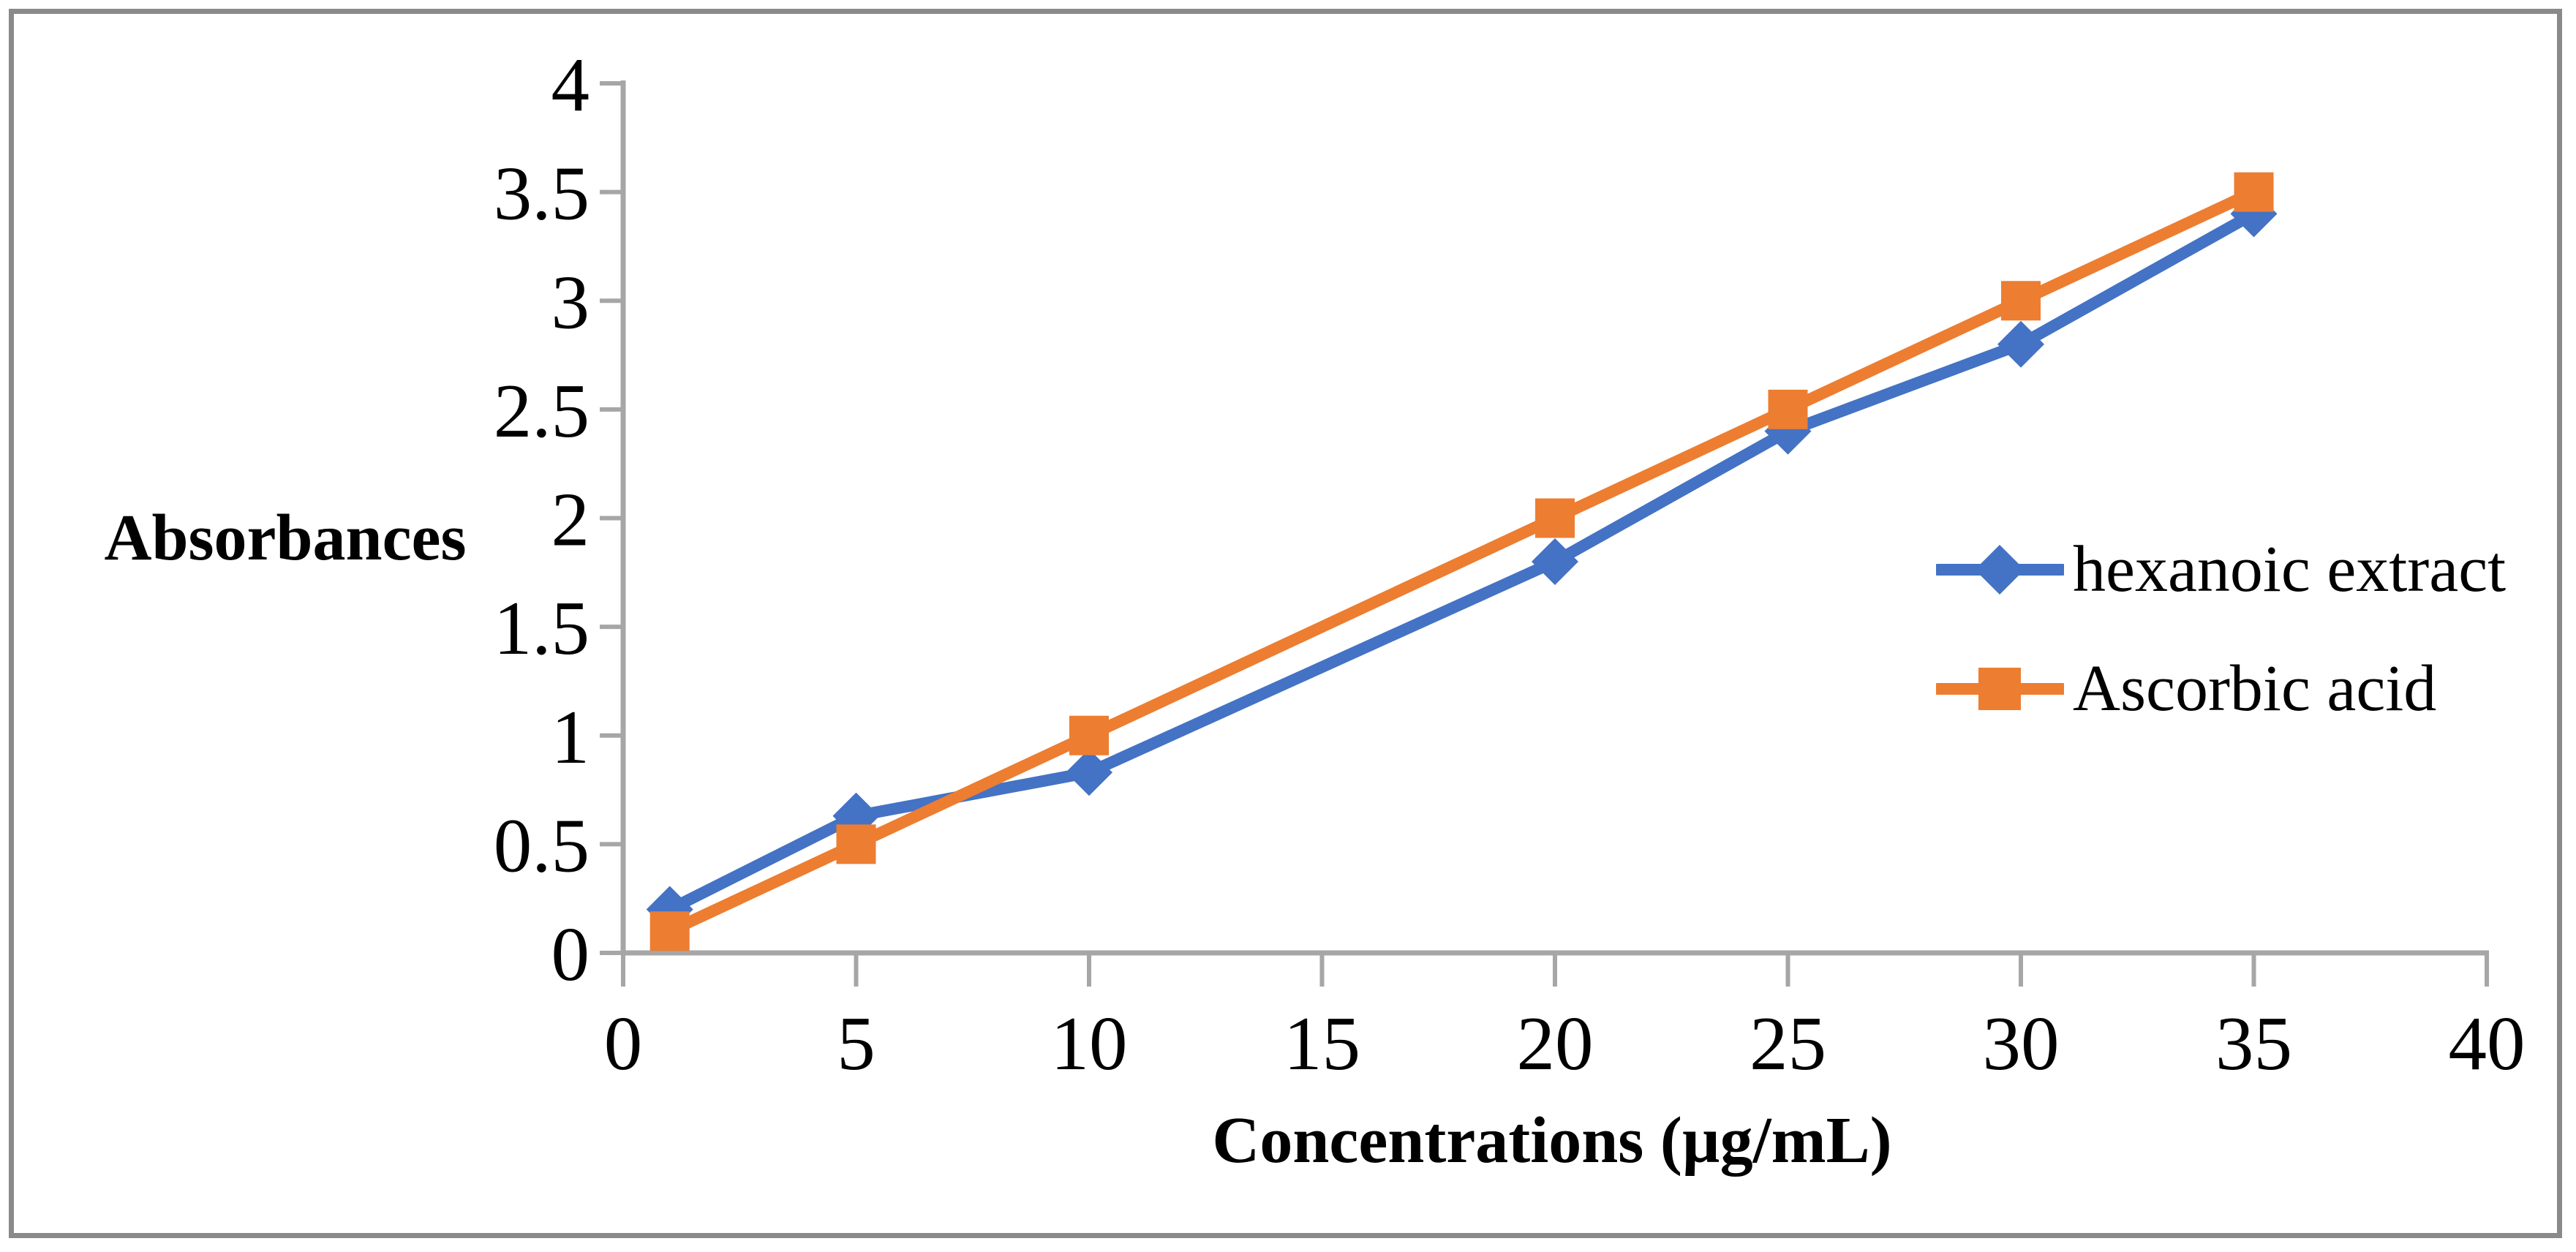 The height and width of the screenshot is (1252, 2576). What do you see at coordinates (542, 193) in the screenshot?
I see `y-tick-label: 3.5` at bounding box center [542, 193].